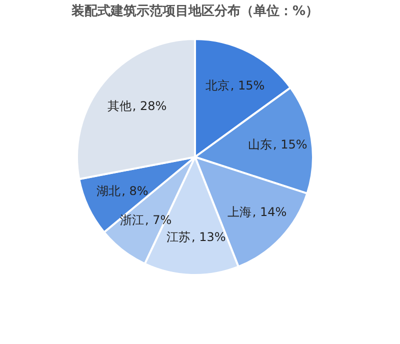 The width and height of the screenshot is (400, 344). I want to click on slice-label: 上海, so click(239, 211).